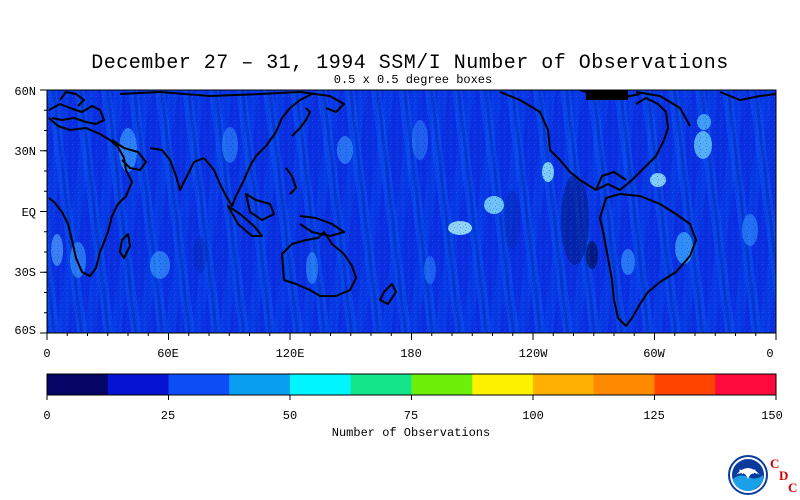 This screenshot has height=500, width=800. Describe the element at coordinates (76, 114) in the screenshot. I see `coastline-europe` at that location.